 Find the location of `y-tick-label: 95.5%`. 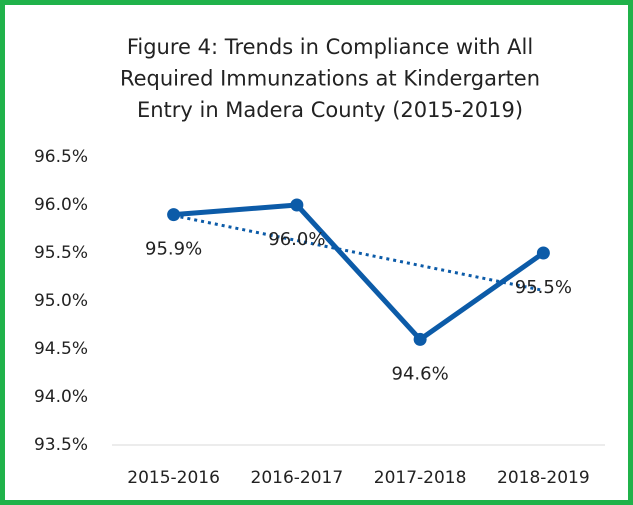

y-tick-label: 95.5% is located at coordinates (61, 253).